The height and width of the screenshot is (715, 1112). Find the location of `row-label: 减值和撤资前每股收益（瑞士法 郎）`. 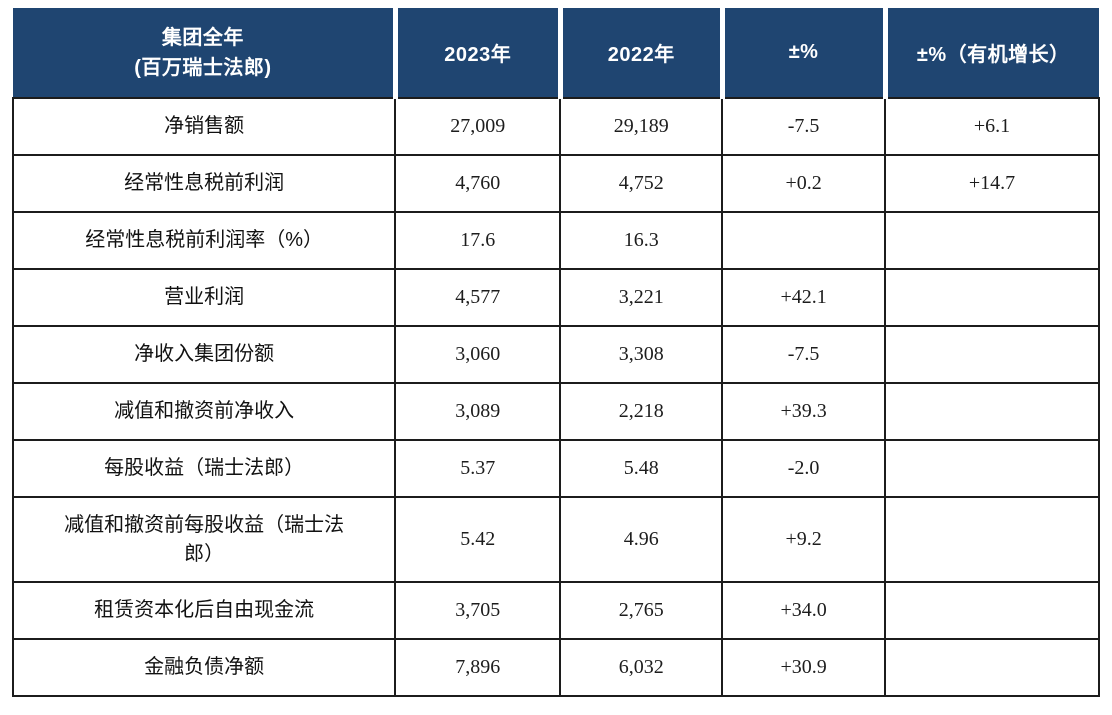

row-label: 减值和撤资前每股收益（瑞士法 郎） is located at coordinates (204, 539).